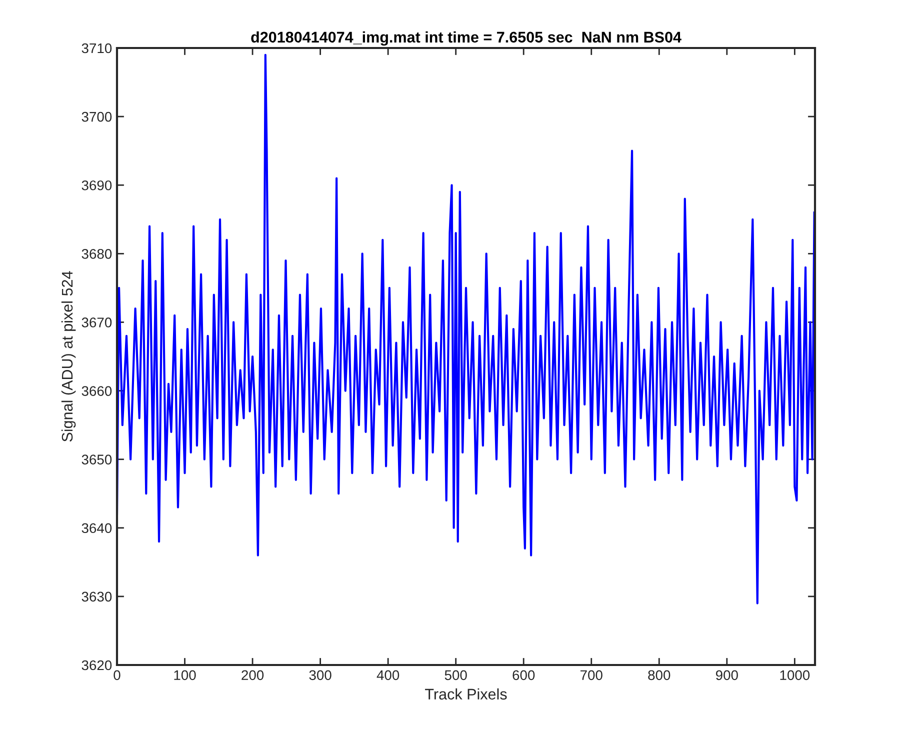  What do you see at coordinates (97, 459) in the screenshot?
I see `y-tick-label: 3650` at bounding box center [97, 459].